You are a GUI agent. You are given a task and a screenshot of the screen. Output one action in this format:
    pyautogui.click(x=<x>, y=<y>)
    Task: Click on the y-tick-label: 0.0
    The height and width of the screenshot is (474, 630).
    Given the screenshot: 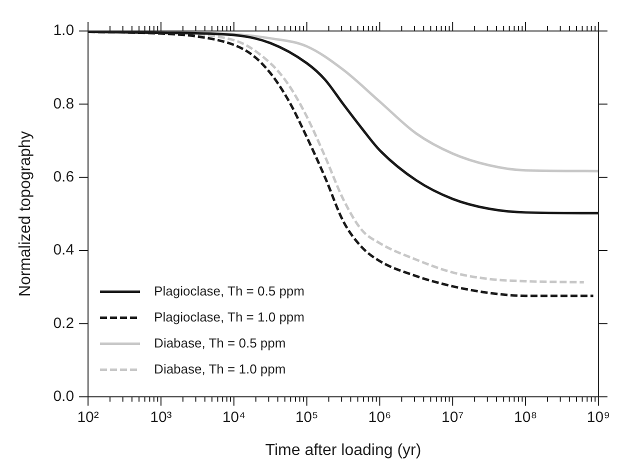 What is the action you would take?
    pyautogui.click(x=63, y=396)
    